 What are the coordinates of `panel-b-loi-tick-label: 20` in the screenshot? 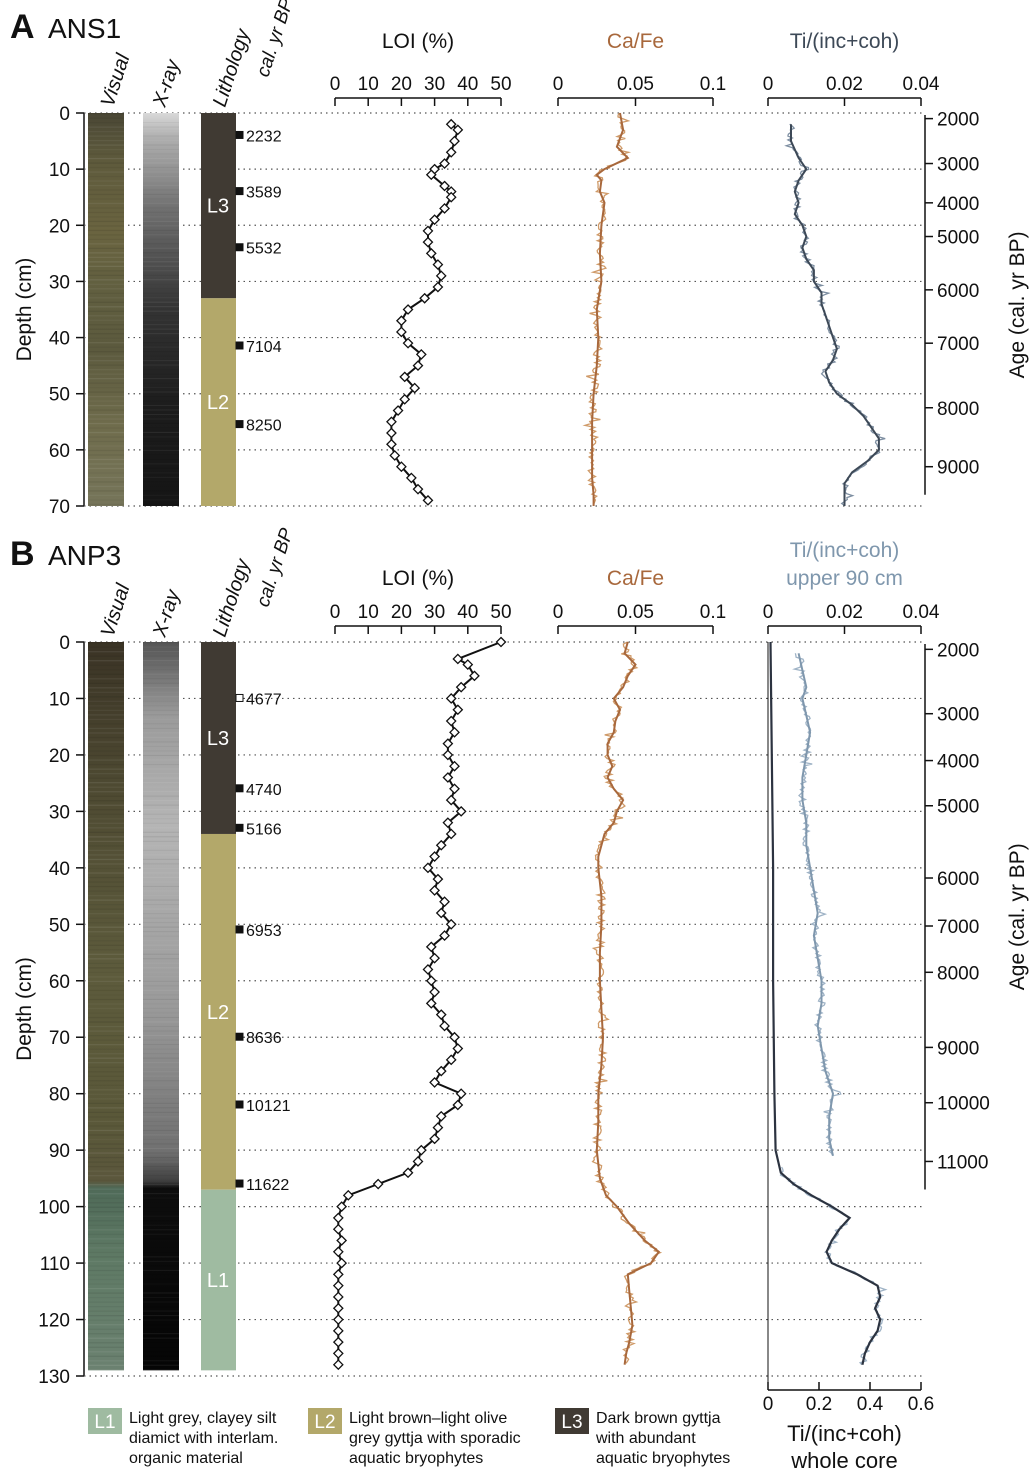 It's located at (401, 612).